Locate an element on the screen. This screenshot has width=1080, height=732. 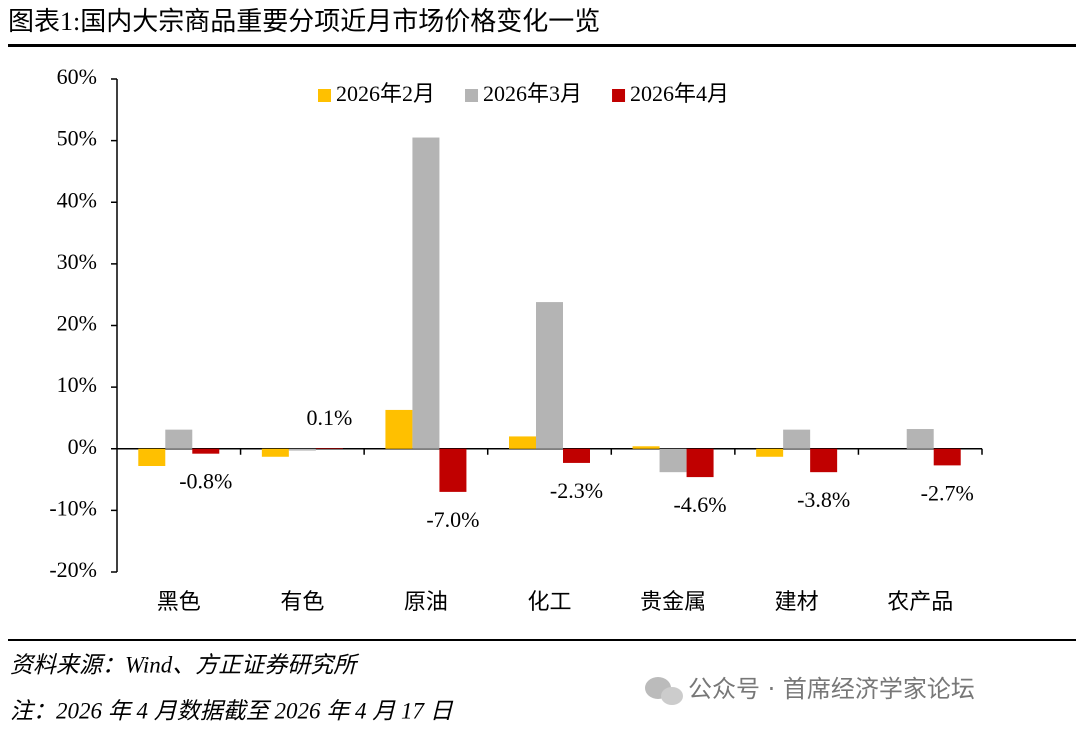
x-tick-label: 农产品 is located at coordinates (920, 601).